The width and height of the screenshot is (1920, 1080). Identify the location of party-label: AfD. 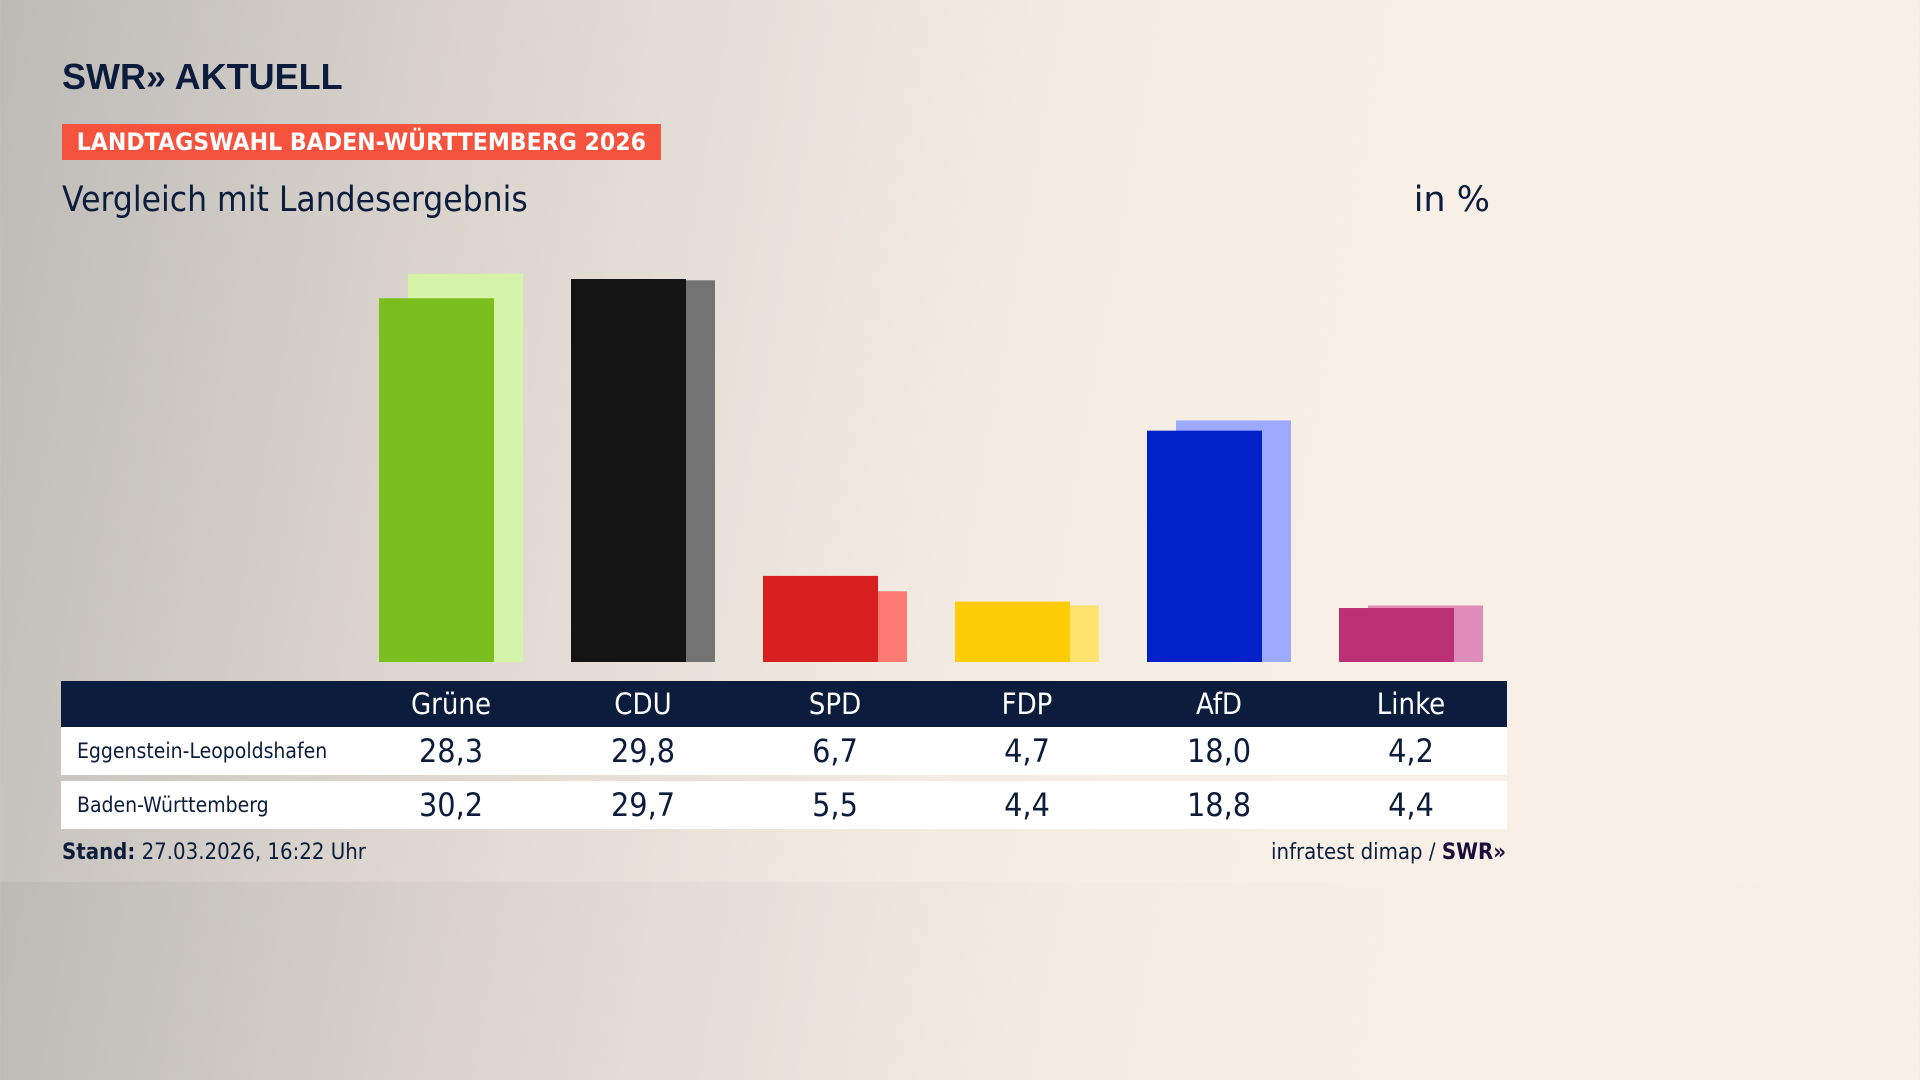
(1219, 704).